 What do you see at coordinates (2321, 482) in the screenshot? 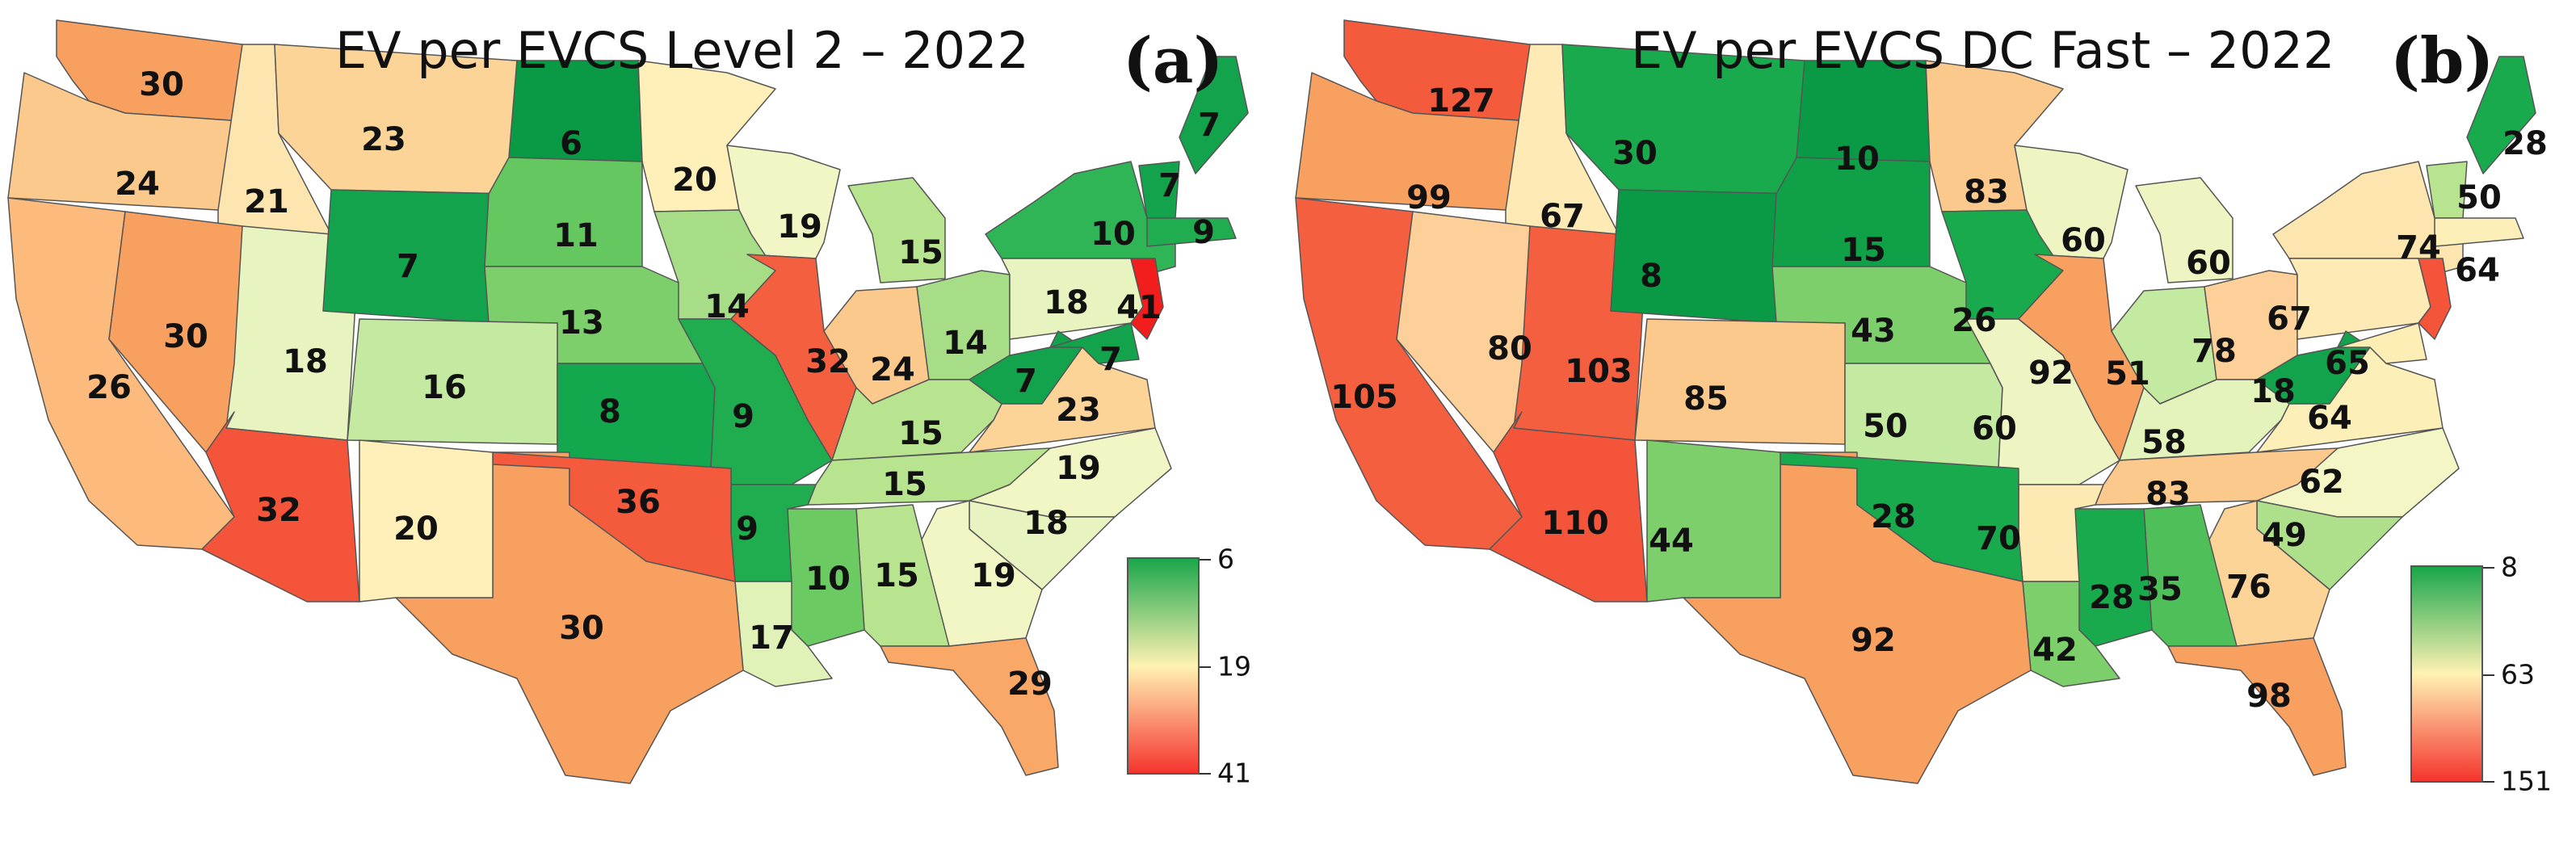
I see `state-value-nc: 62` at bounding box center [2321, 482].